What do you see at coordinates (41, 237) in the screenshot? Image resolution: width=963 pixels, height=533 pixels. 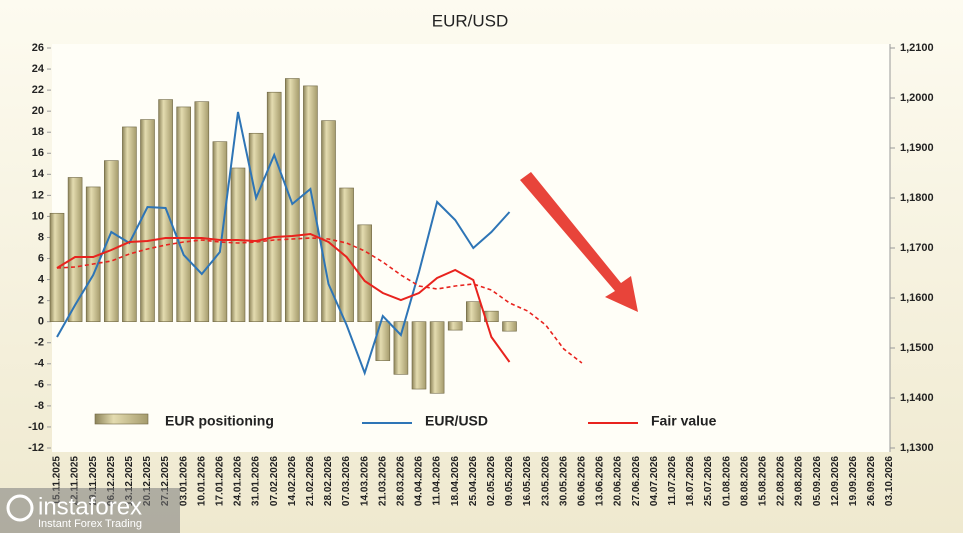 I see `y-tick-label: 8` at bounding box center [41, 237].